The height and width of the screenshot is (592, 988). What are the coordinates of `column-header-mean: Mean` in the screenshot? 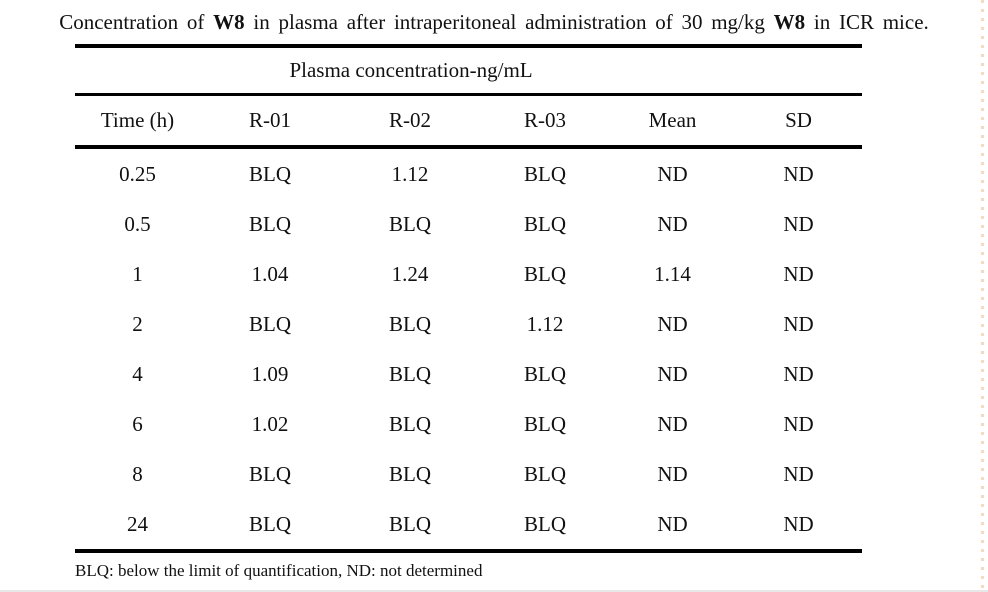 It's located at (672, 121).